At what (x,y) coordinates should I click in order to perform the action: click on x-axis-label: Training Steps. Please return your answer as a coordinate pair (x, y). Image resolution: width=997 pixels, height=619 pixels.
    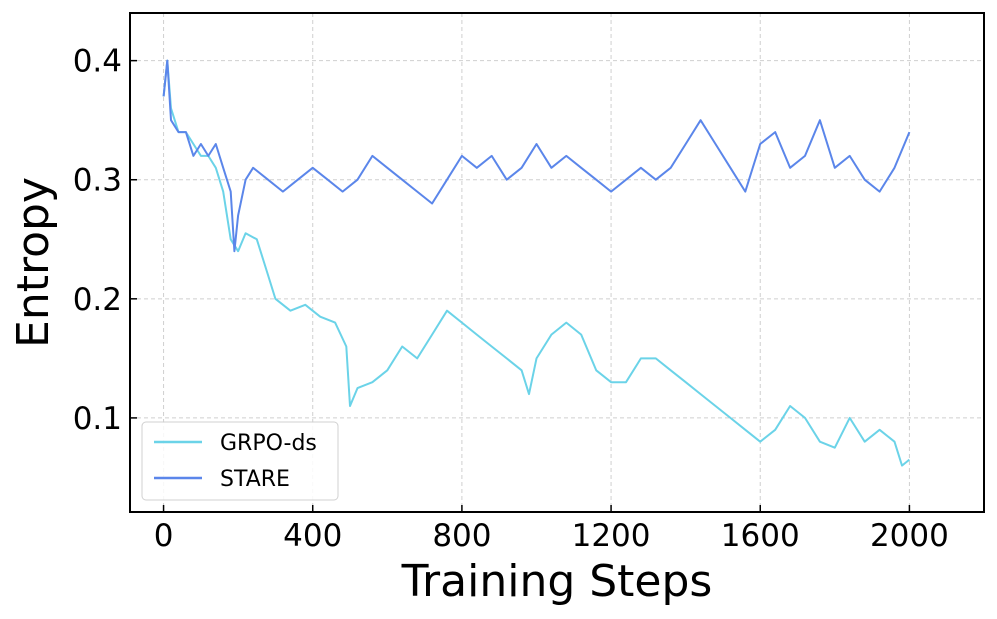
    Looking at the image, I should click on (557, 581).